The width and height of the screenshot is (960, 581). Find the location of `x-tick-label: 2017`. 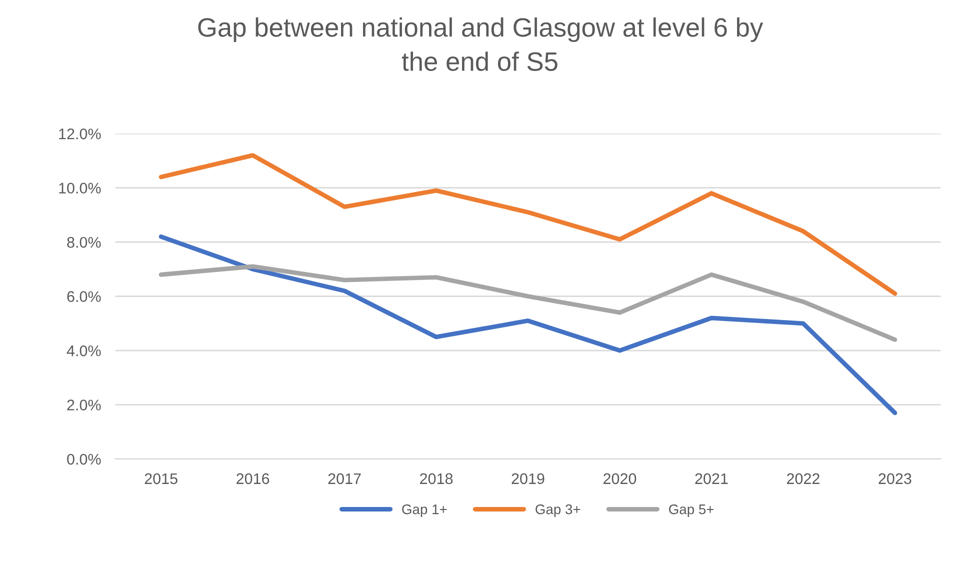

x-tick-label: 2017 is located at coordinates (344, 478).